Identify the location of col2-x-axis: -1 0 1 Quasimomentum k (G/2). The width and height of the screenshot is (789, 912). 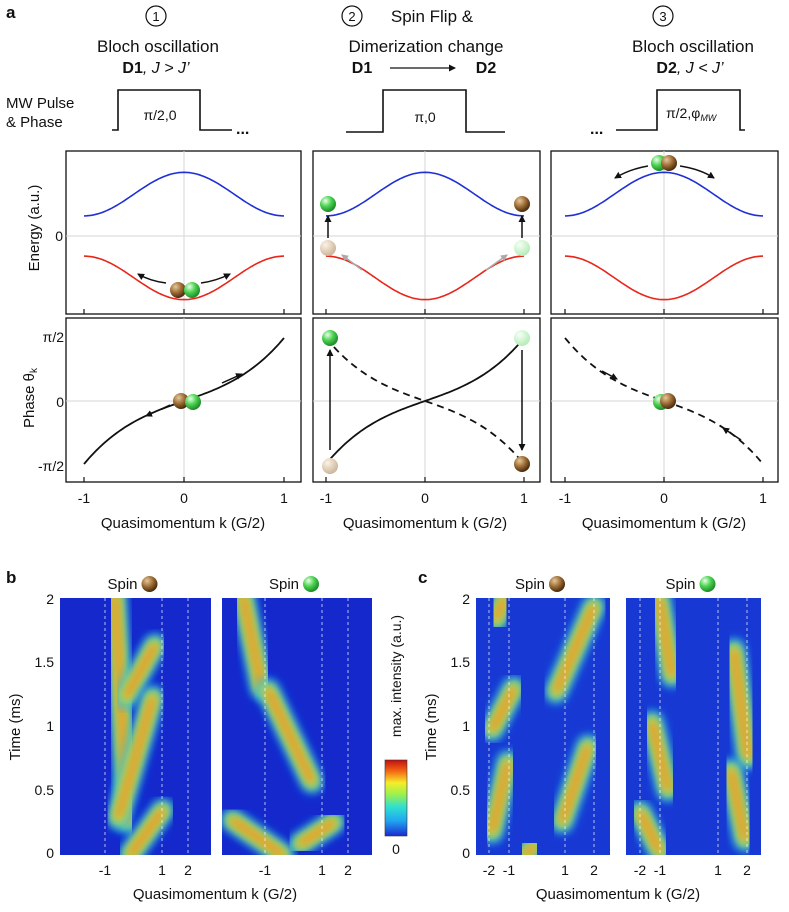
(424, 511).